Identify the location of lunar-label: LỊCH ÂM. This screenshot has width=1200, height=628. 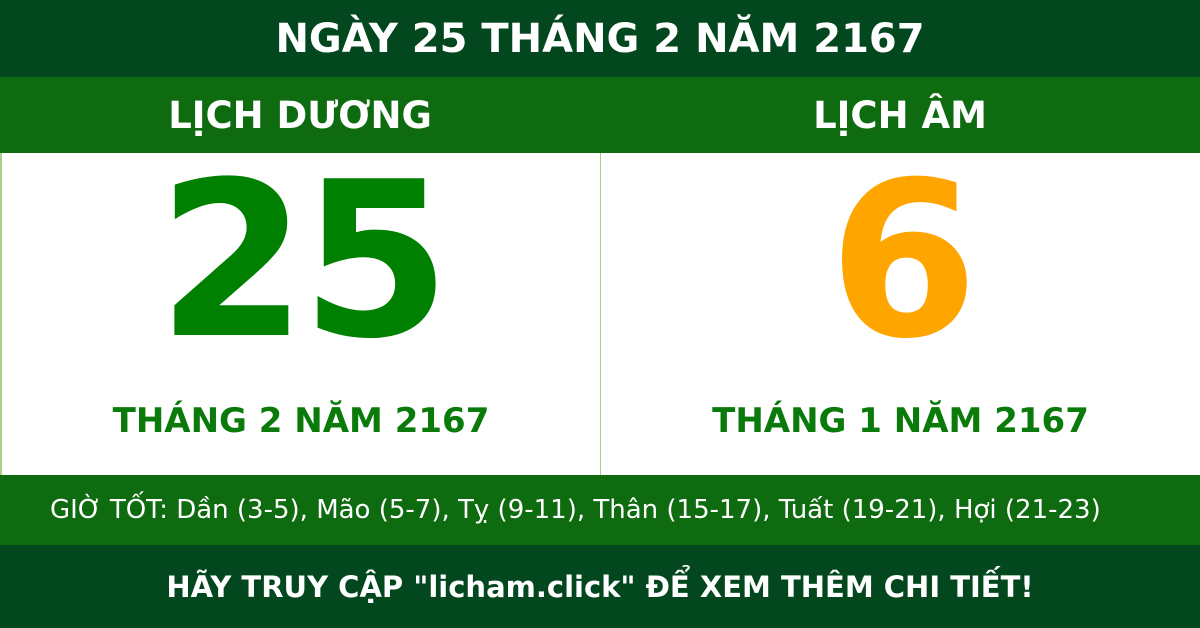
(900, 115).